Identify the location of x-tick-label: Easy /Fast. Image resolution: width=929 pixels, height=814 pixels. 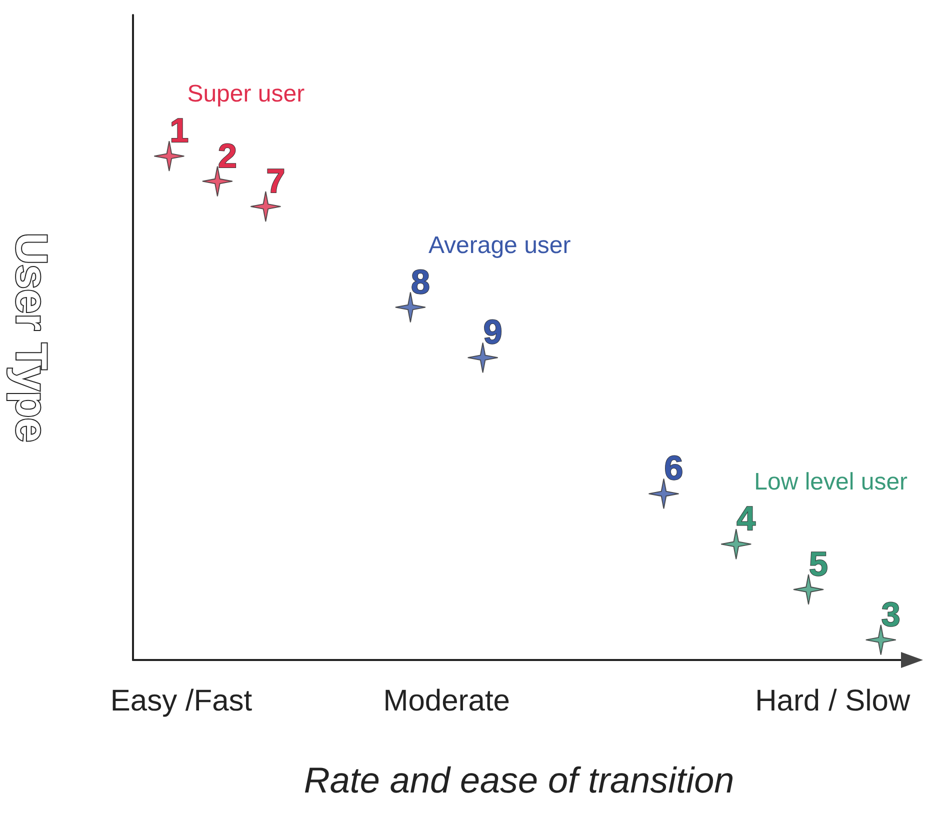
(181, 701).